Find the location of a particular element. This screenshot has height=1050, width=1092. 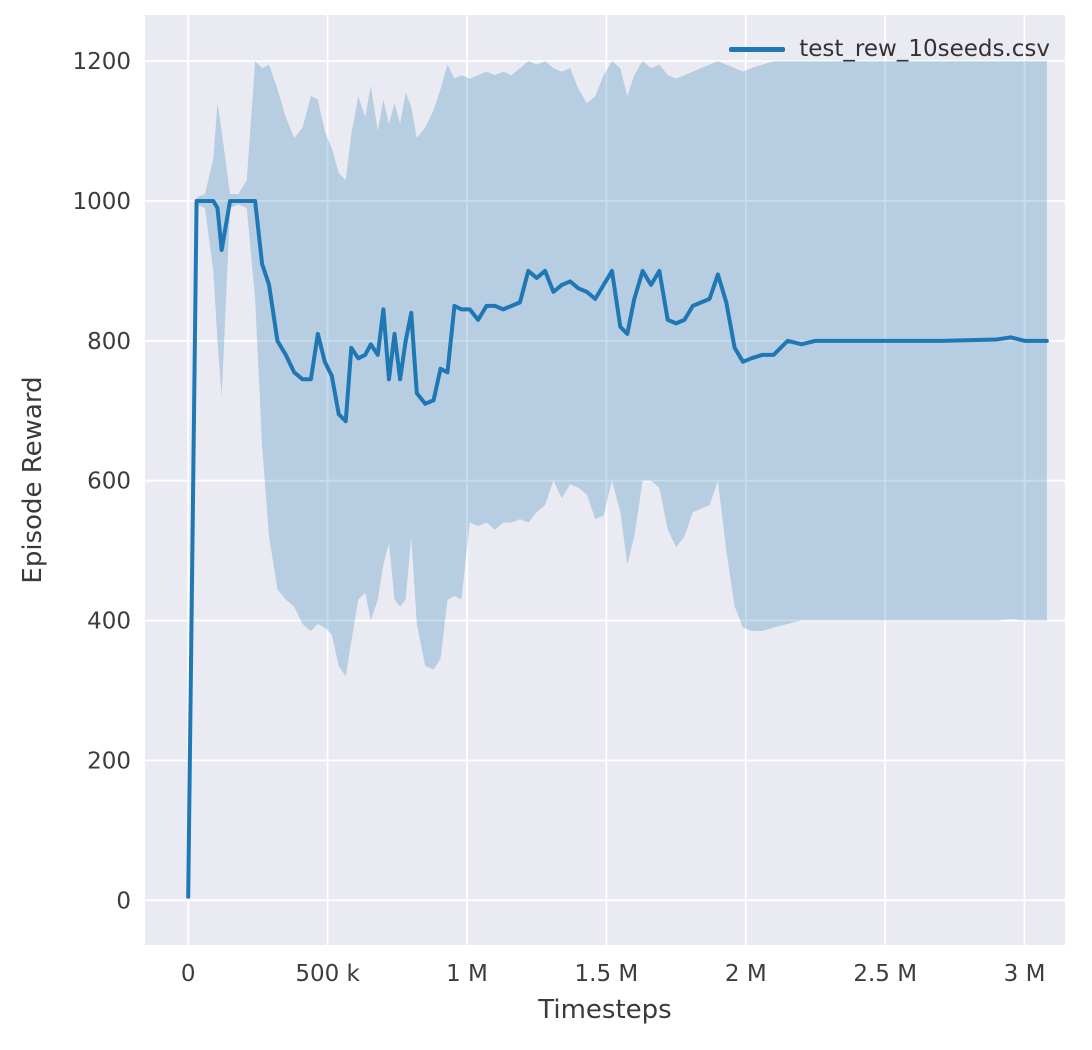

legend: test_rew_10seeds.csv is located at coordinates (889, 49).